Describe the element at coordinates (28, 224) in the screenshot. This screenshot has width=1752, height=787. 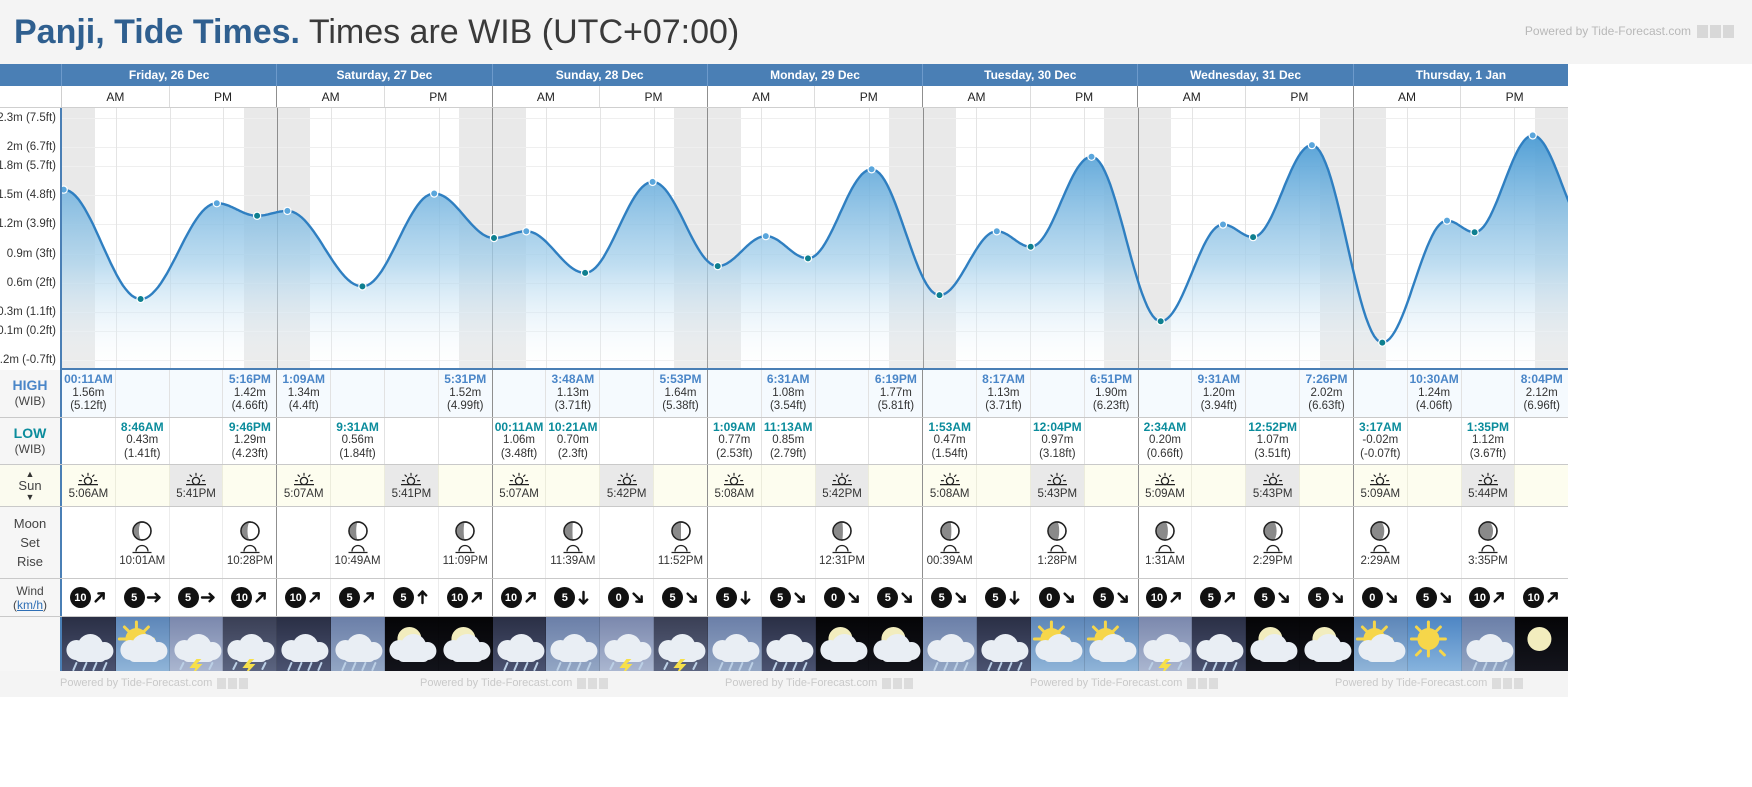
I see `y-tick-4: 1.2m (3.9ft)` at that location.